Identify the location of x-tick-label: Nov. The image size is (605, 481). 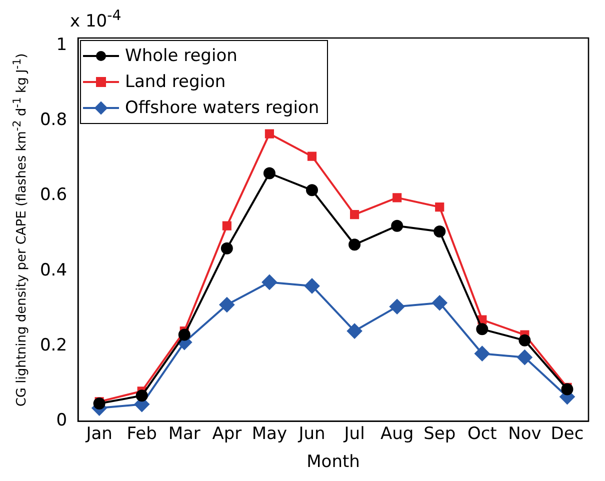
(525, 434).